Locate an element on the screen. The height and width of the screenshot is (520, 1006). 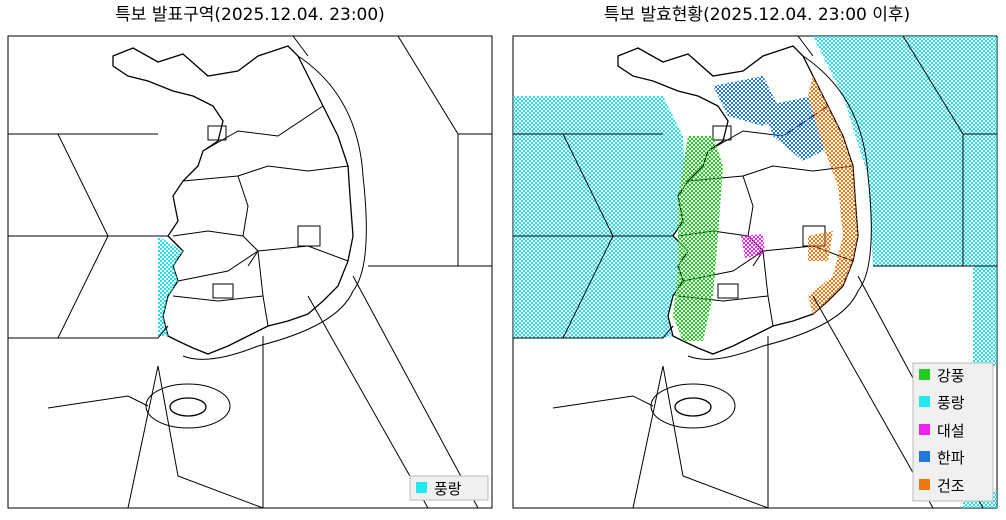
legend: 풍랑 is located at coordinates (449, 488).